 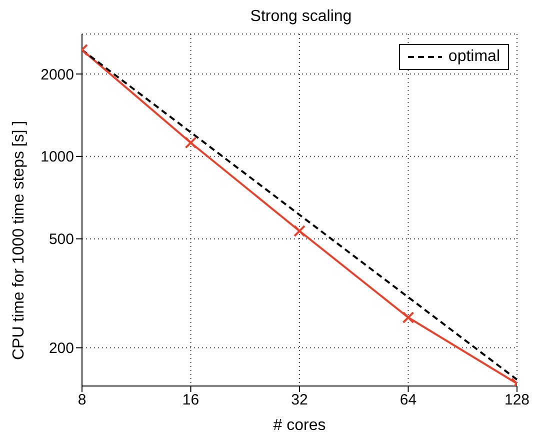 I want to click on x-tick-label: 64, so click(x=408, y=400).